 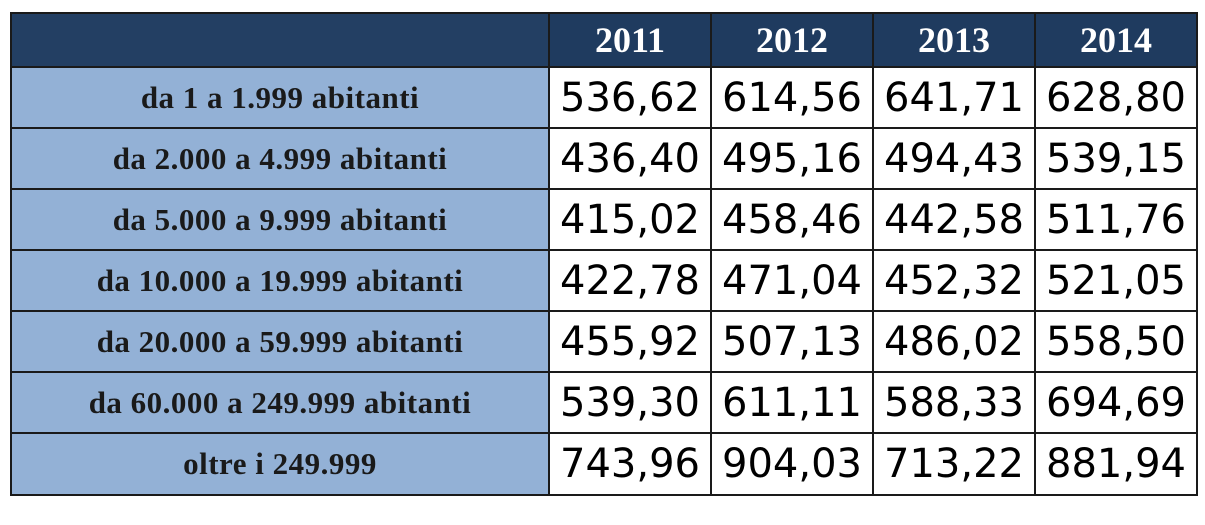 What do you see at coordinates (792, 219) in the screenshot?
I see `value-cell: 458,46` at bounding box center [792, 219].